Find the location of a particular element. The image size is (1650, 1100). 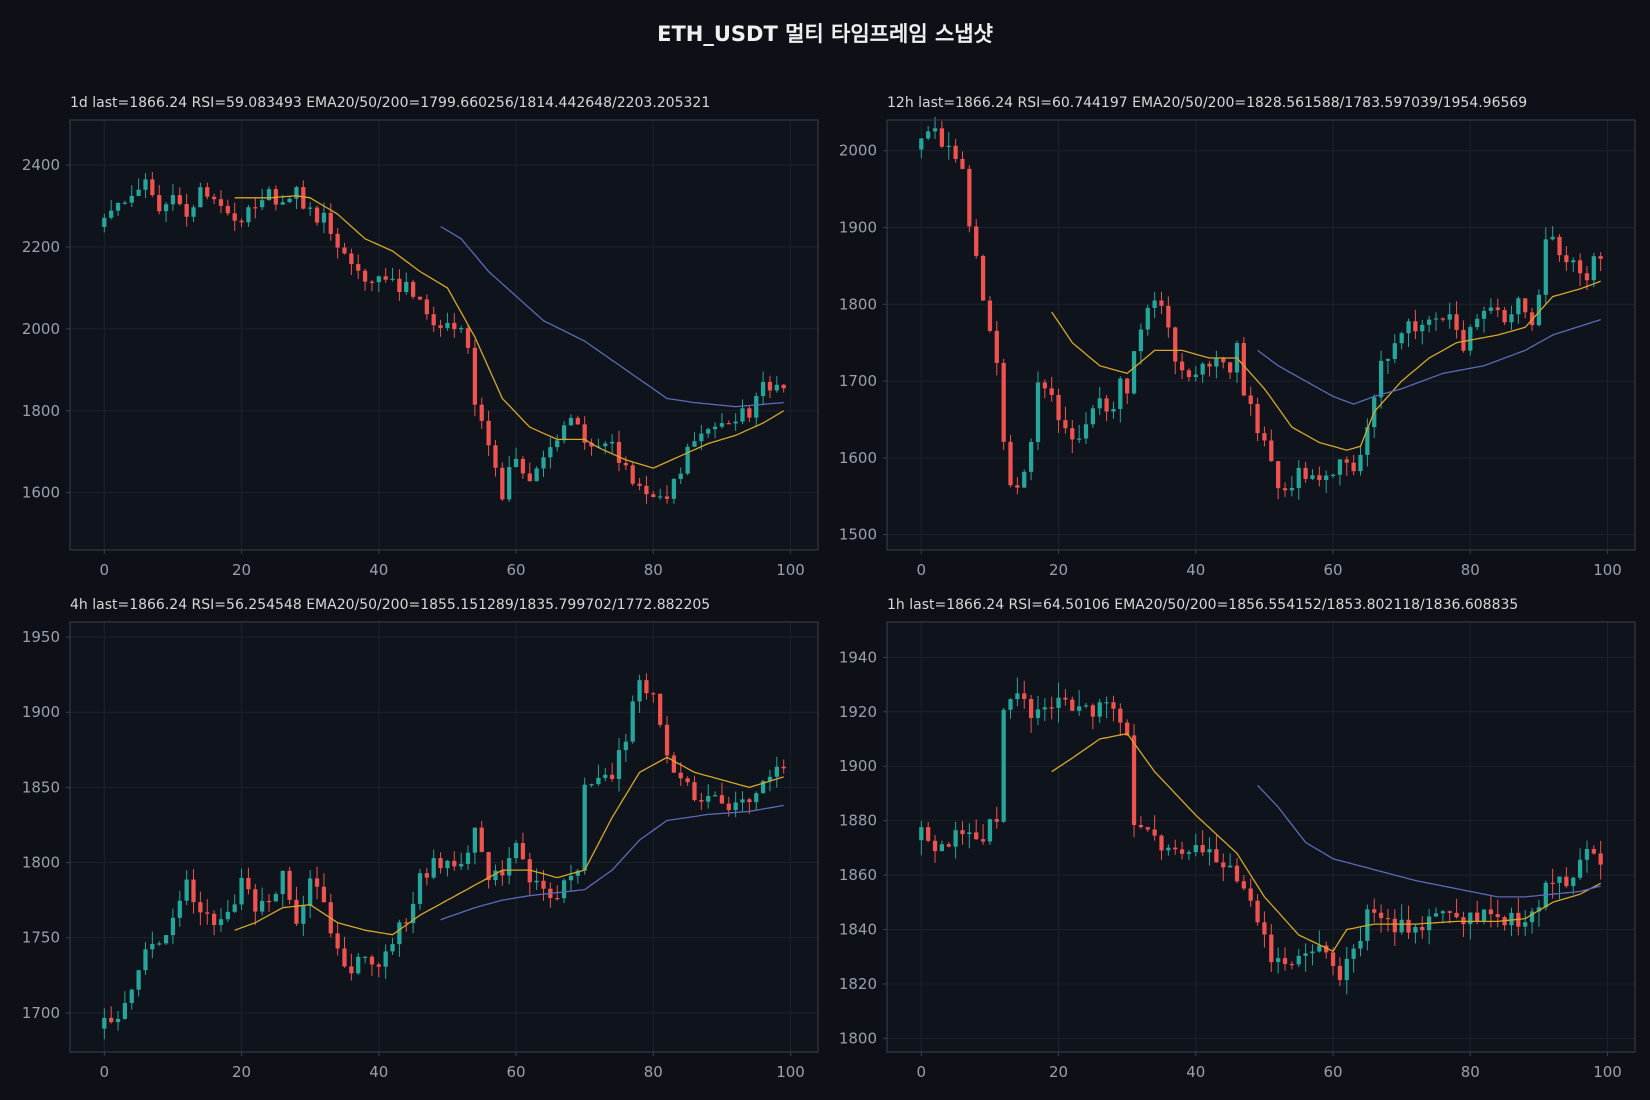

y-tick-label: 2000 is located at coordinates (41, 329).